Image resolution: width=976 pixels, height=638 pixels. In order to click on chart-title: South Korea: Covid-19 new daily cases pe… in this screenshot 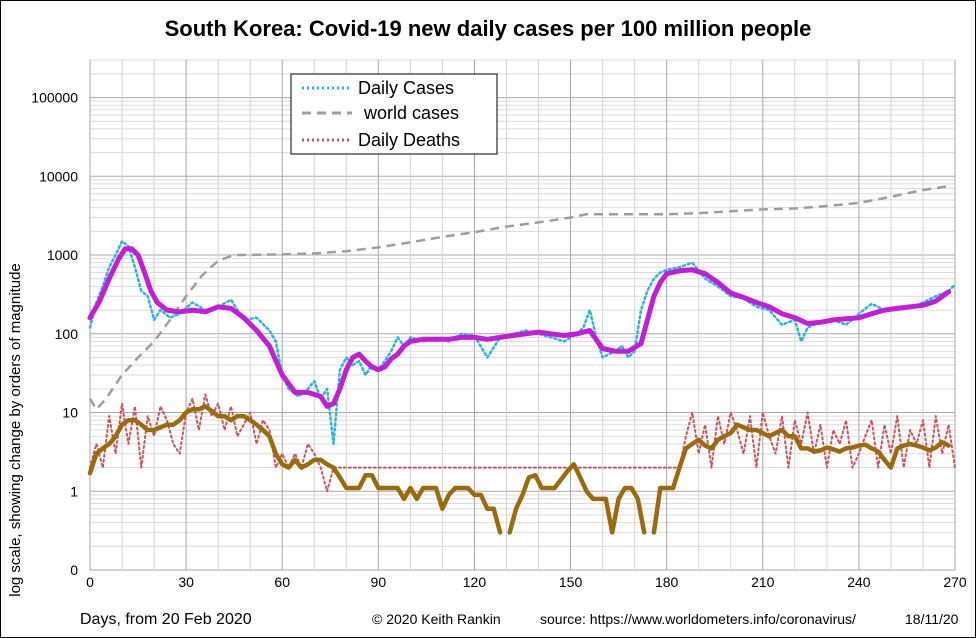, I will do `click(488, 28)`.